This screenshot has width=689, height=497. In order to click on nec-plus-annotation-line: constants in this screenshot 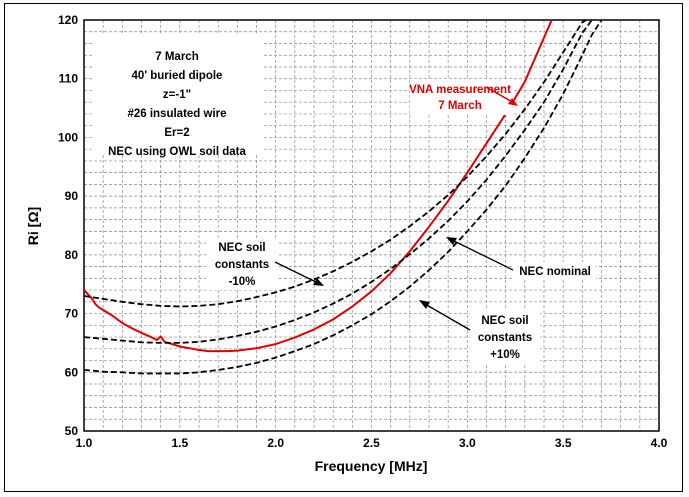, I will do `click(505, 338)`.